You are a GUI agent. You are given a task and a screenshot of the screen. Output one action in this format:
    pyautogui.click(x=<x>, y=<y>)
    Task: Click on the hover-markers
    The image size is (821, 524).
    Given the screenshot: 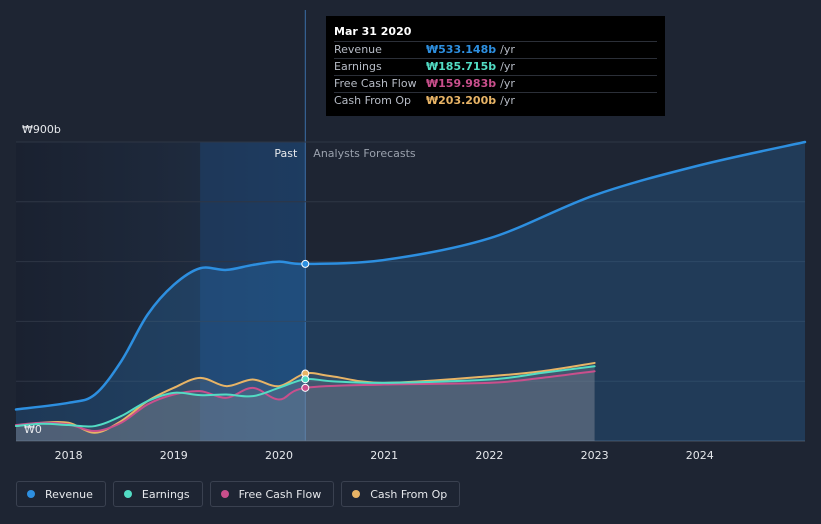 What is the action you would take?
    pyautogui.click(x=305, y=325)
    